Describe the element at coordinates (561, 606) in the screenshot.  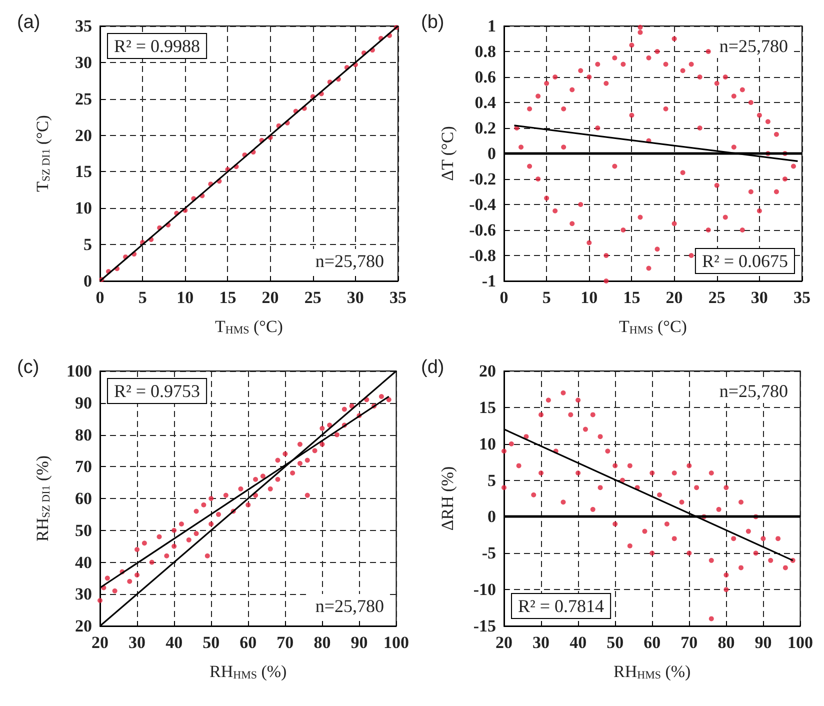
I see `annotation: R² = 0.7814` at that location.